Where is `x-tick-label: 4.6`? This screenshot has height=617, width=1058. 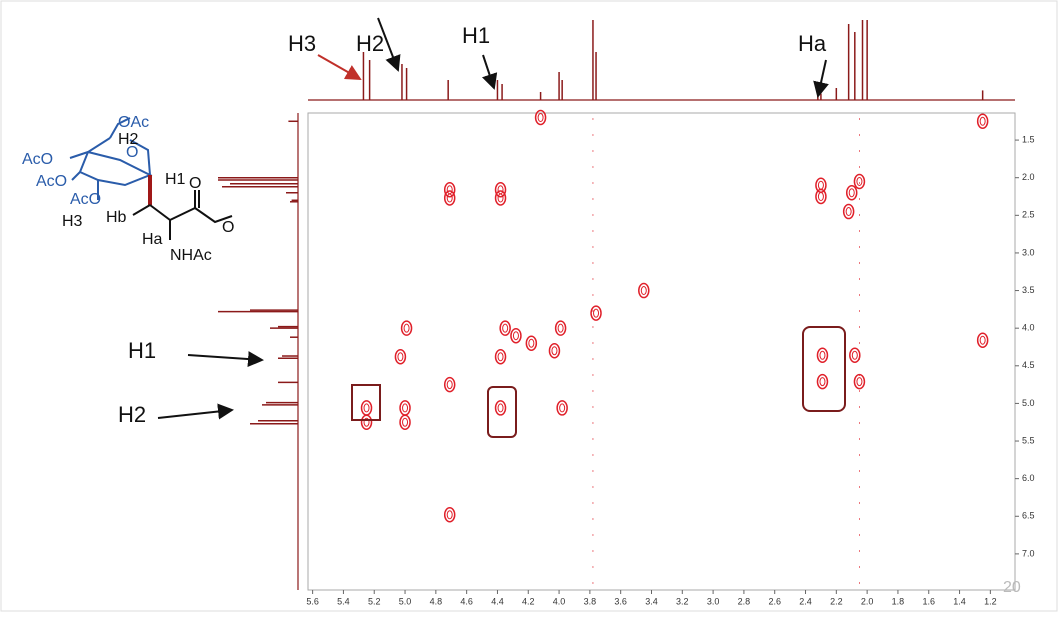 x-tick-label: 4.6 is located at coordinates (466, 601).